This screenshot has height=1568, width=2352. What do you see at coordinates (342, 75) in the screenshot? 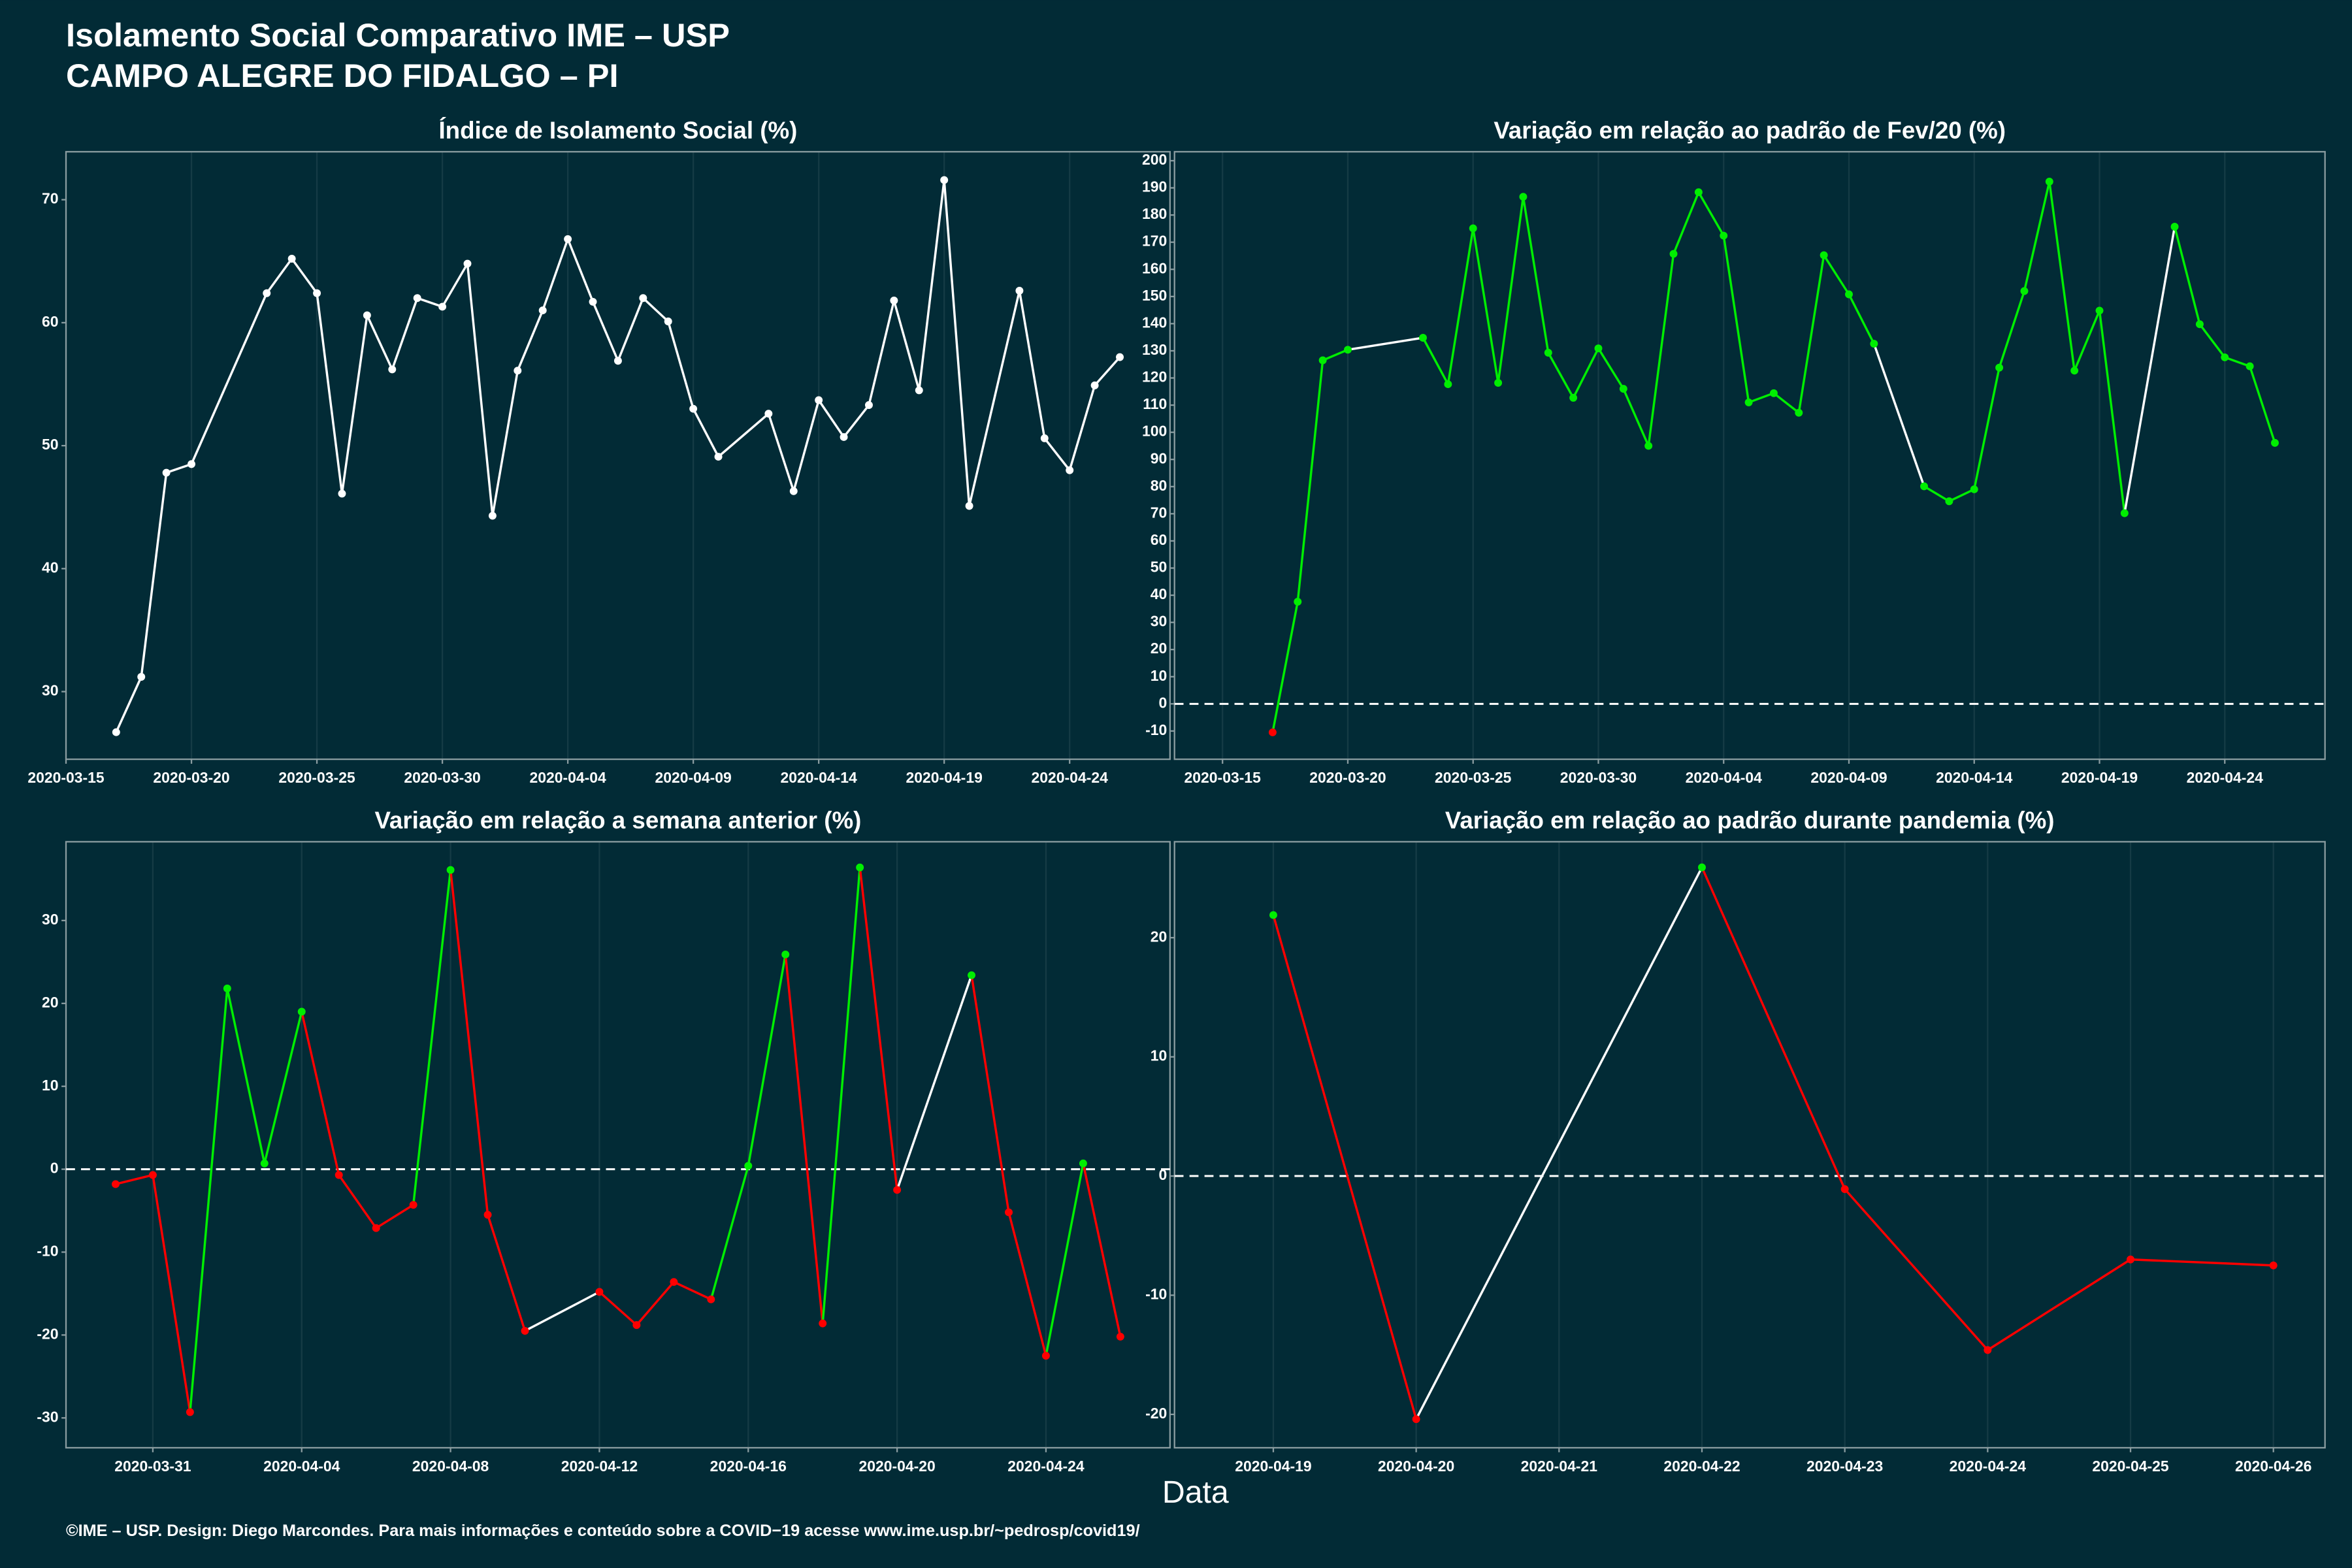
I see `page-subtitle: CAMPO ALEGRE DO FIDALGO – PI` at bounding box center [342, 75].